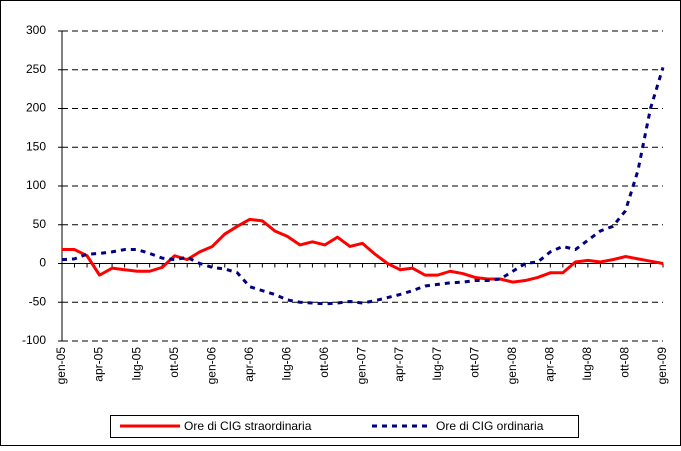 The height and width of the screenshot is (451, 681). I want to click on y-tick-label: 300, so click(36, 30).